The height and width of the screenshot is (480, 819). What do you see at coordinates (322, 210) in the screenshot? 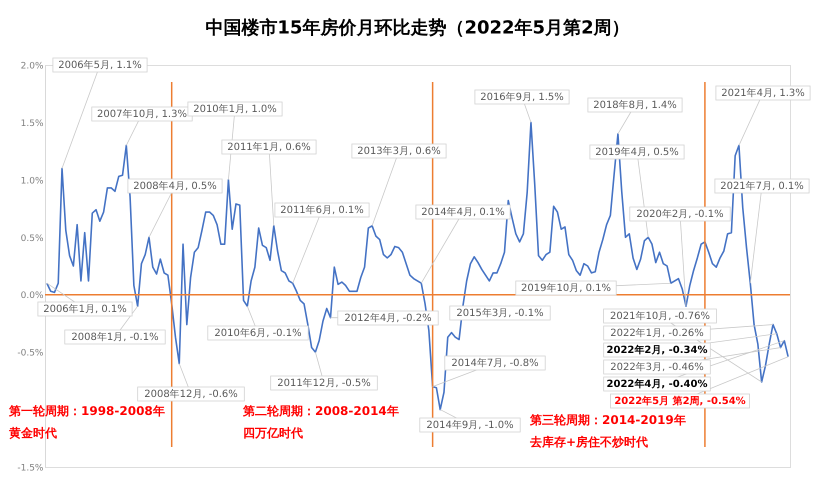
I see `annotation: 2011年6月, 0.1%` at bounding box center [322, 210].